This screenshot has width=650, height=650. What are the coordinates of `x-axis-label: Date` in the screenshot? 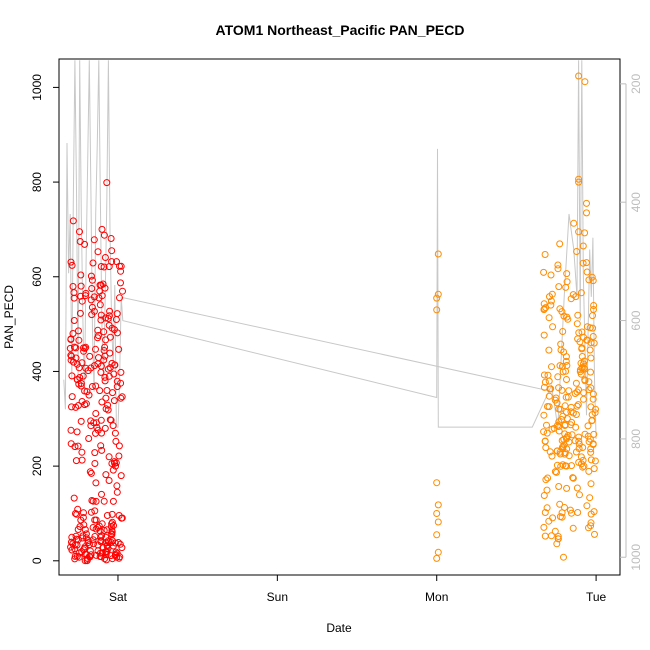 It's located at (339, 628).